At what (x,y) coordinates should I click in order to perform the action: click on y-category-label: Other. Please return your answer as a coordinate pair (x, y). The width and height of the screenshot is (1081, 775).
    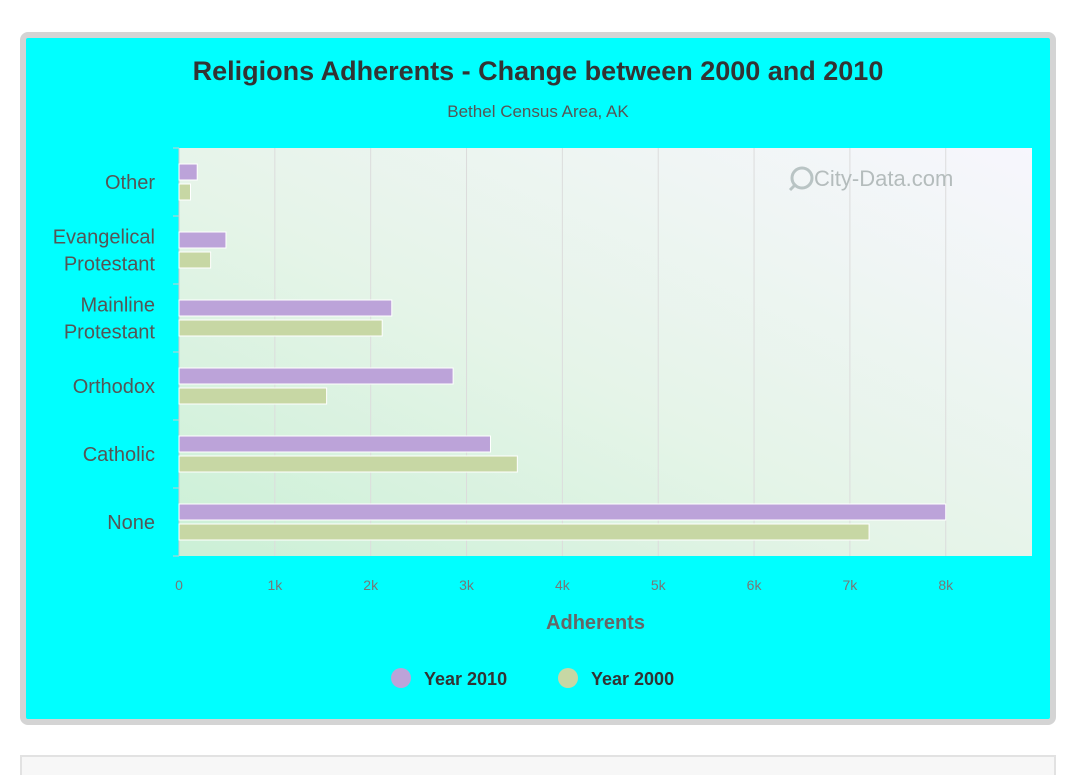
    Looking at the image, I should click on (130, 183).